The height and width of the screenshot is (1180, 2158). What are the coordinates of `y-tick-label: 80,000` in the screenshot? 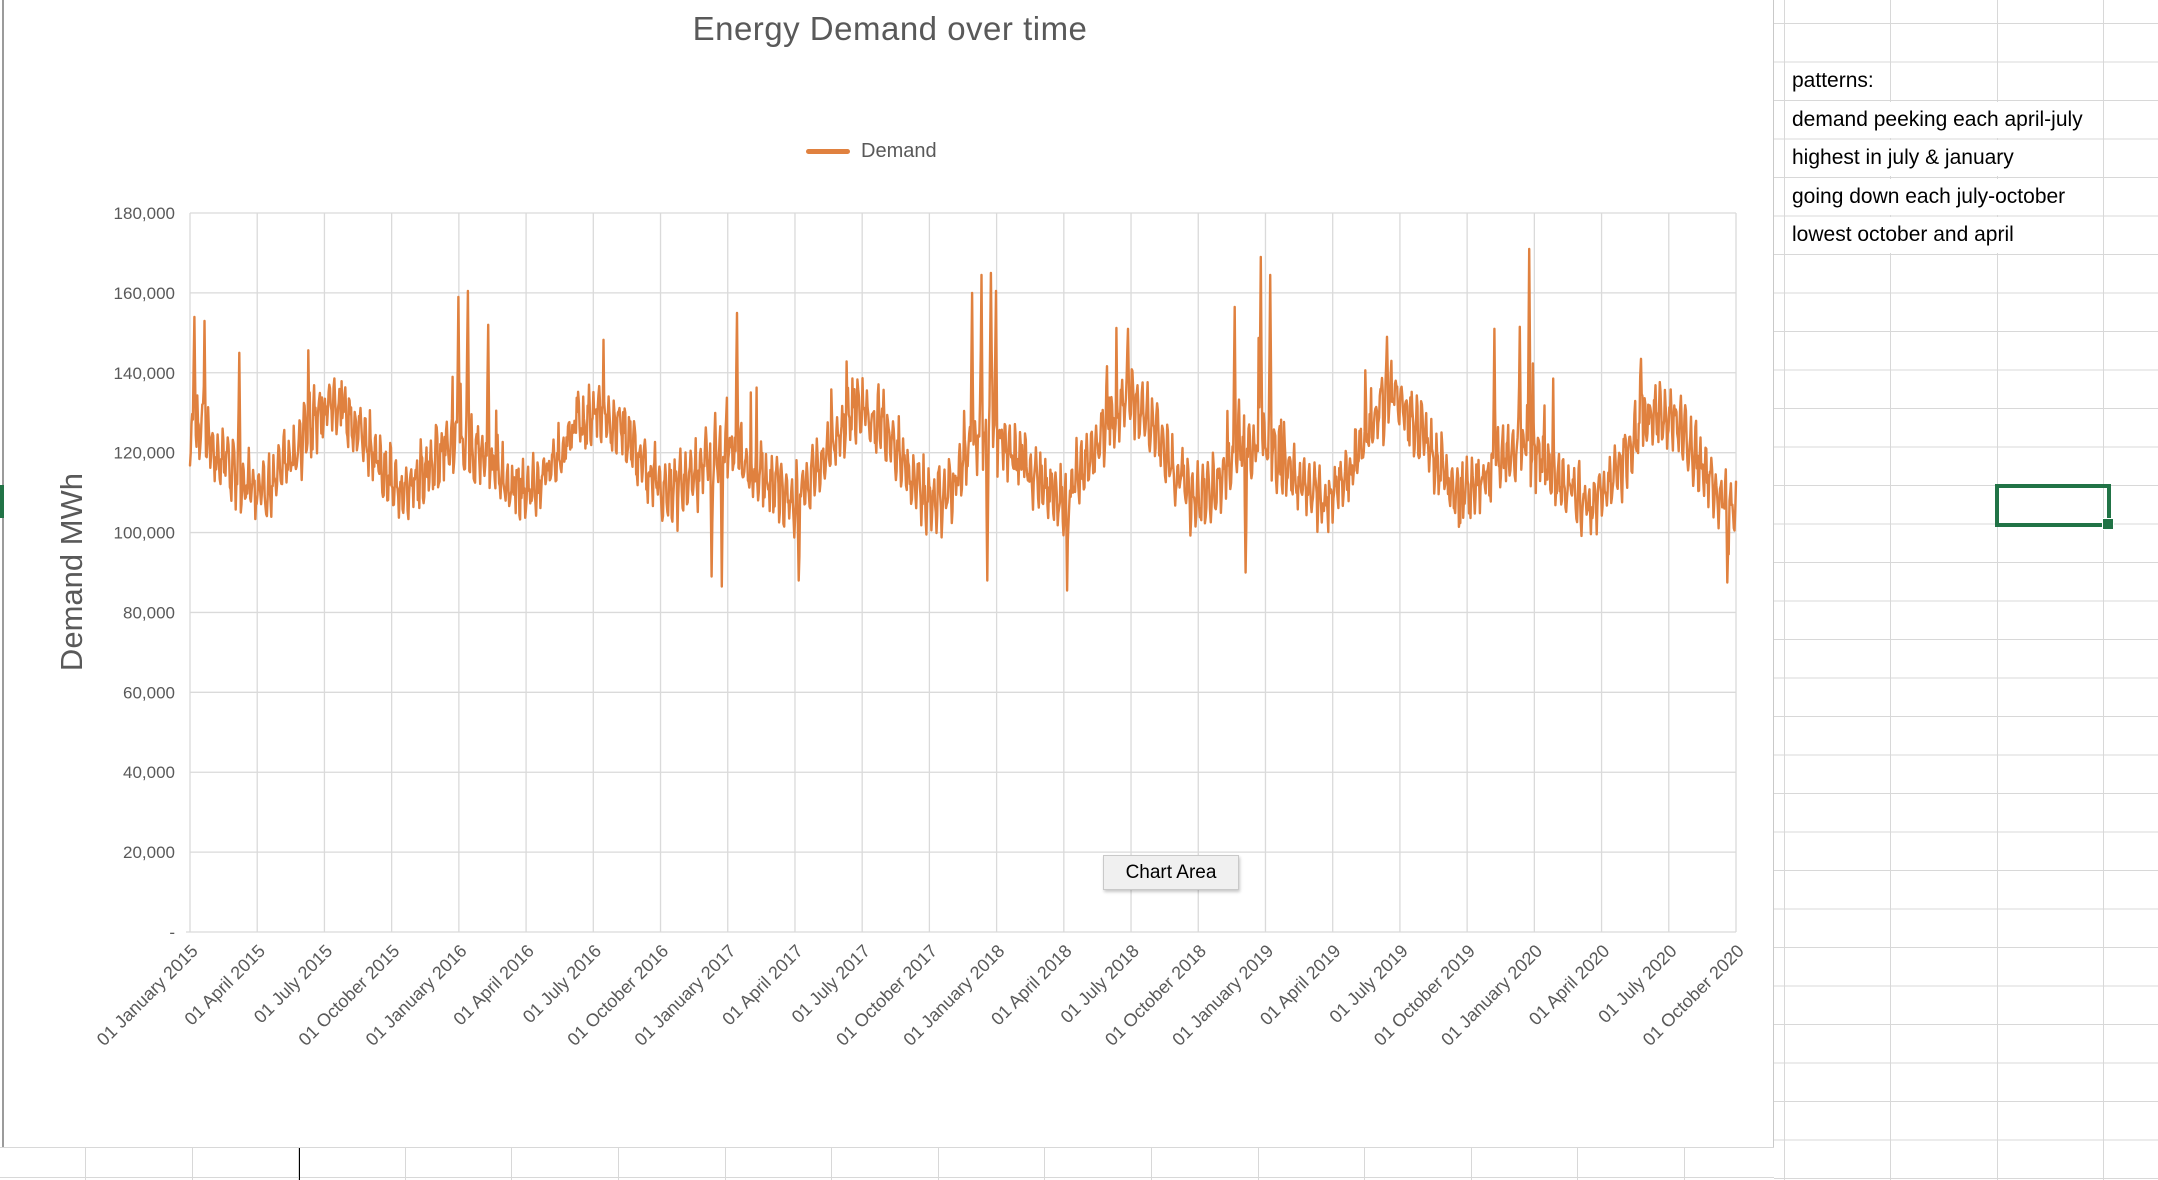 It's located at (149, 612).